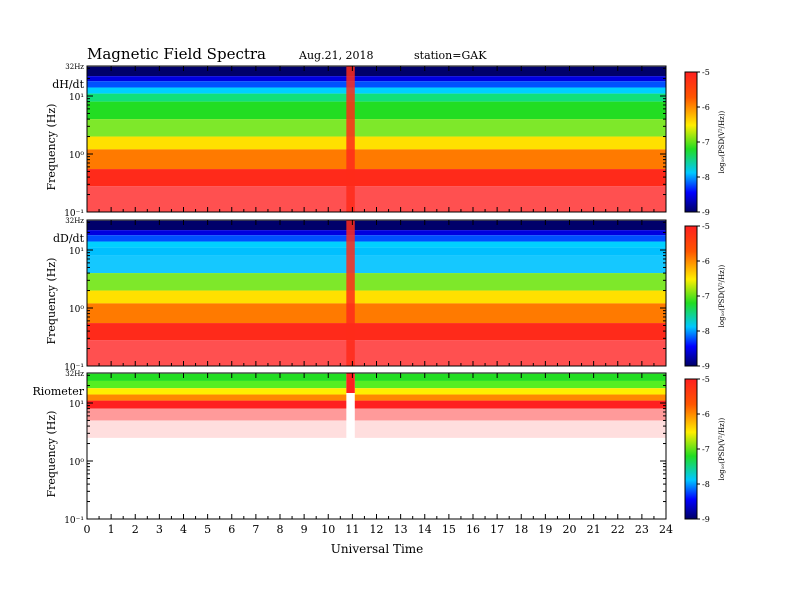  I want to click on station-label: station=GAK, so click(450, 55).